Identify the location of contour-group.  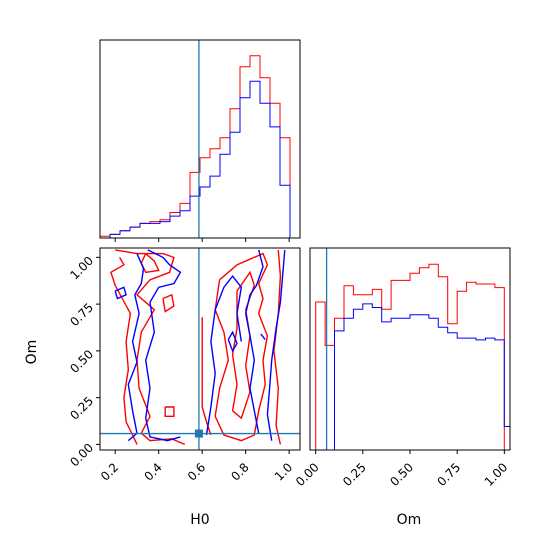
(198, 347).